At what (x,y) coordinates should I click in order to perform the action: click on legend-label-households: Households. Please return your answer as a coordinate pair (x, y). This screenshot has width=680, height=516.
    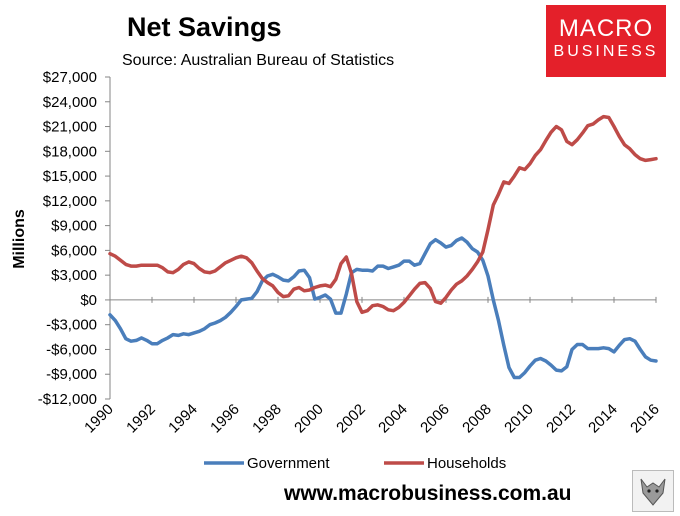
    Looking at the image, I should click on (466, 463).